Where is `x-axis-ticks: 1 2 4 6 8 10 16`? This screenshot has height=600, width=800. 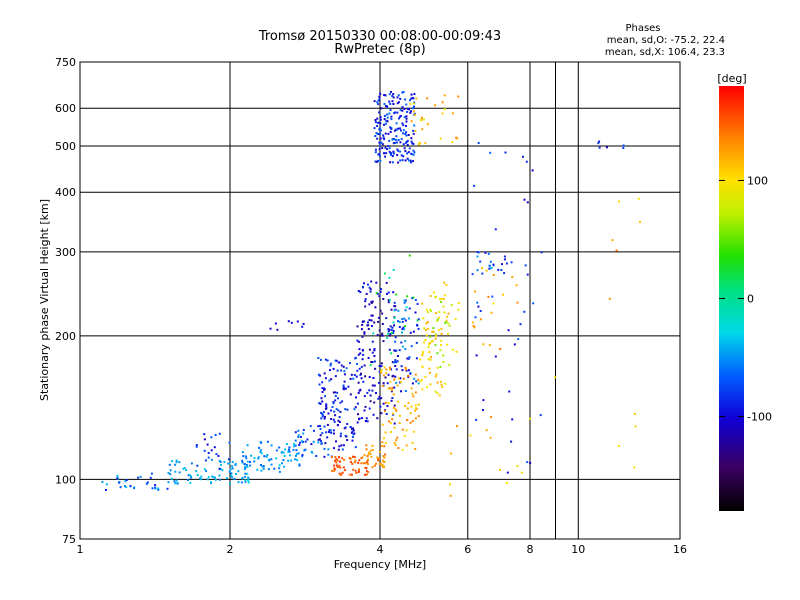
x-axis-ticks: 1 2 4 6 8 10 16 is located at coordinates (382, 549).